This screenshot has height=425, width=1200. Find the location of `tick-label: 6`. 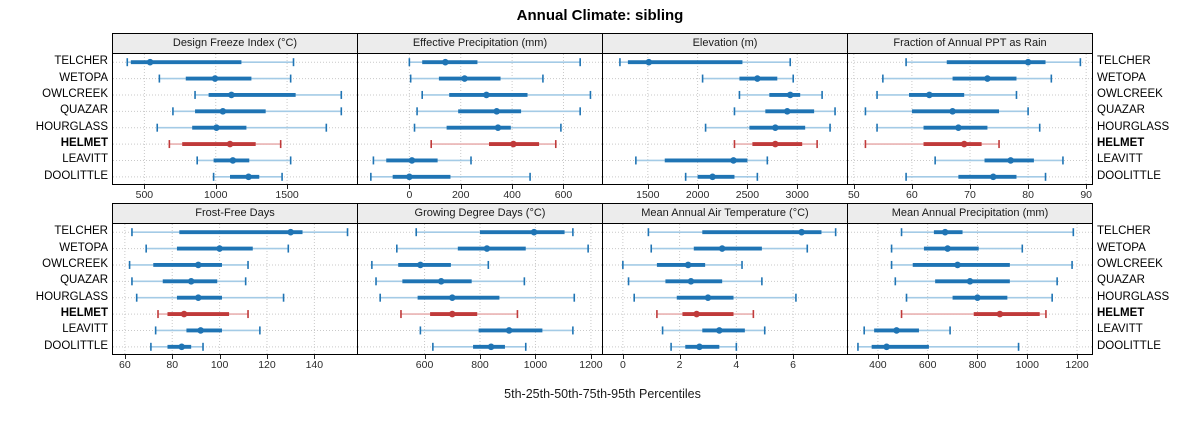

tick-label: 6 is located at coordinates (793, 365).